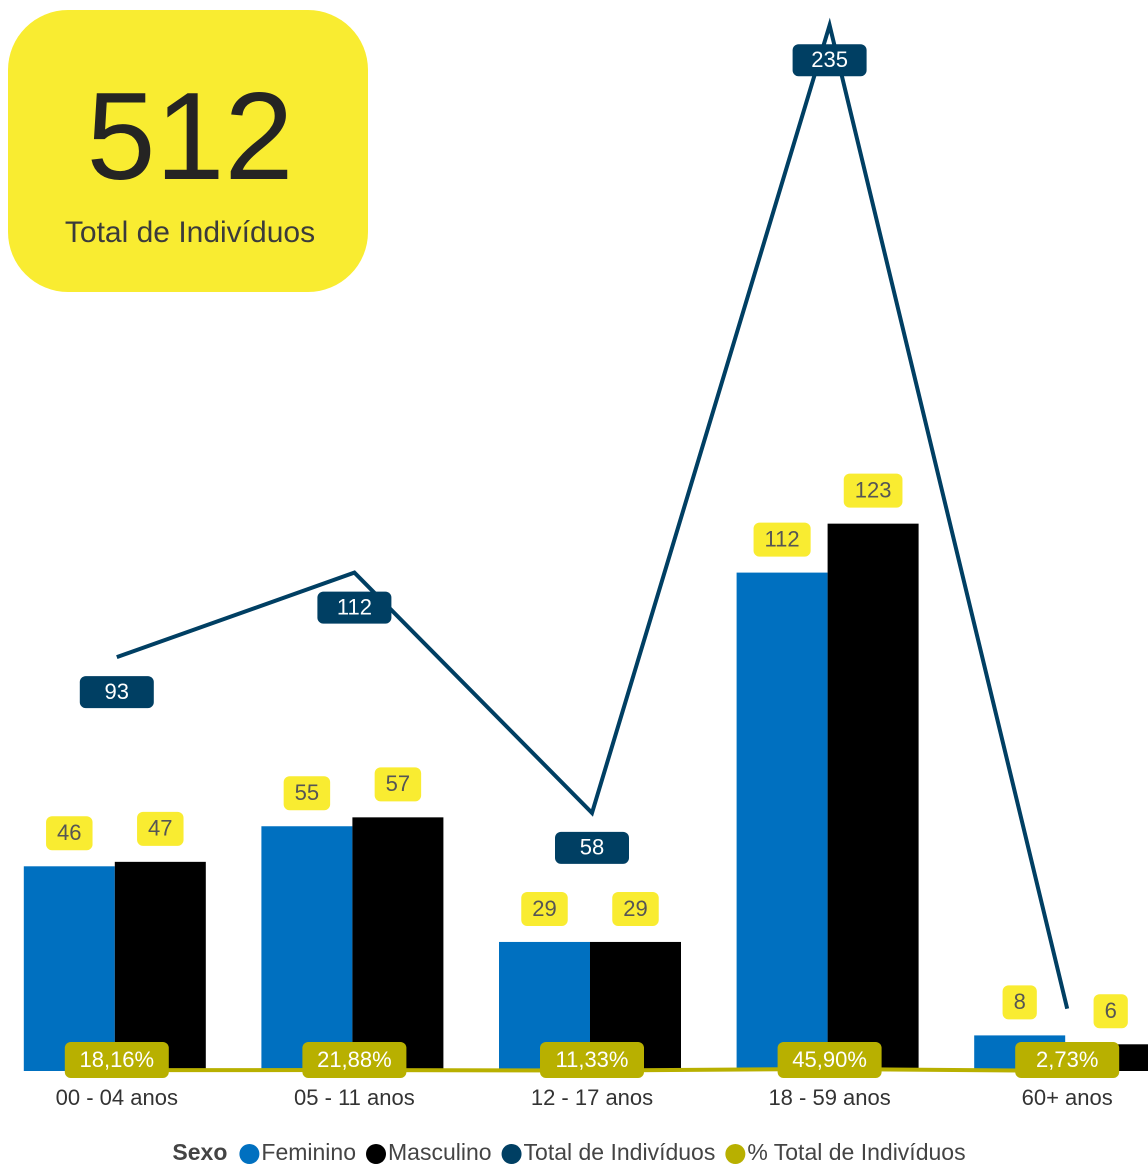  What do you see at coordinates (190, 137) in the screenshot?
I see `kpi-value: 512` at bounding box center [190, 137].